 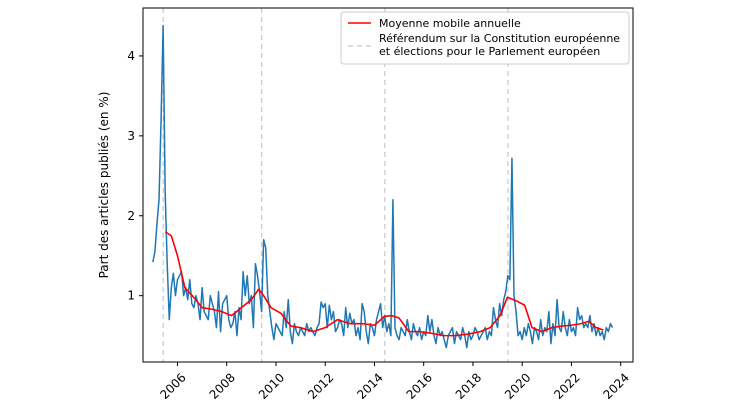 I want to click on y-axis: 1 2 3 4, so click(x=135, y=176).